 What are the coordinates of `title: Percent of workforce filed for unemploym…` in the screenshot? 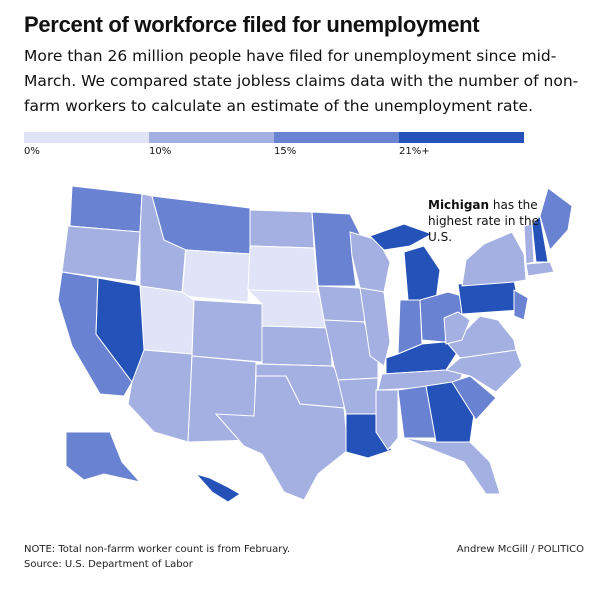 It's located at (252, 24).